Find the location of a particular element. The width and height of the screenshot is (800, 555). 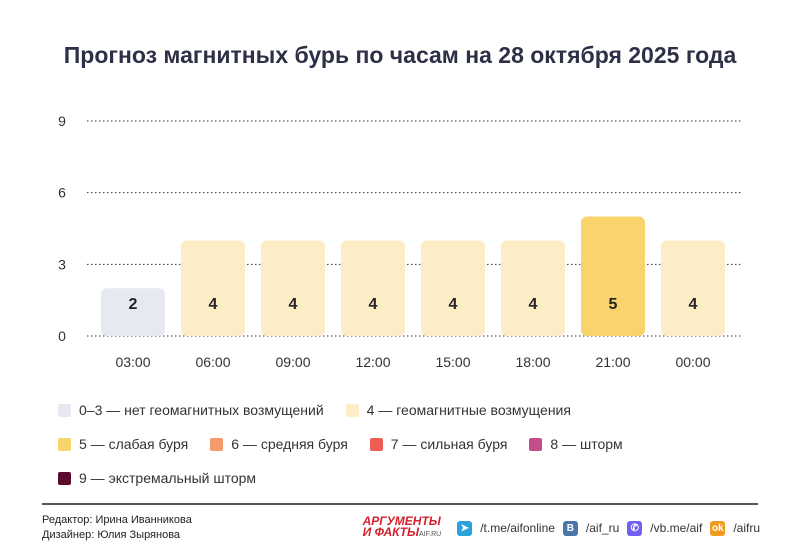

ok-icon: ok is located at coordinates (718, 528).